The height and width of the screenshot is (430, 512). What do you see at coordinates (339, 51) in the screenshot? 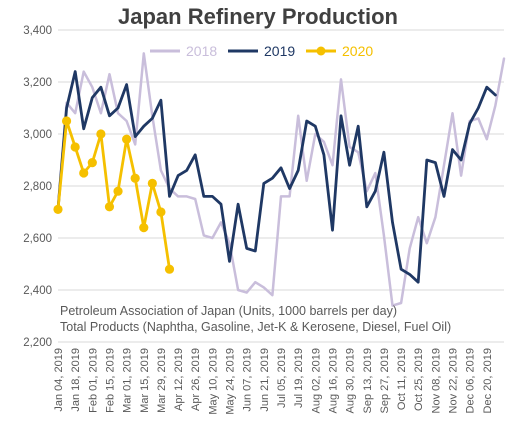
I see `legend-item-2020: 2020` at bounding box center [339, 51].